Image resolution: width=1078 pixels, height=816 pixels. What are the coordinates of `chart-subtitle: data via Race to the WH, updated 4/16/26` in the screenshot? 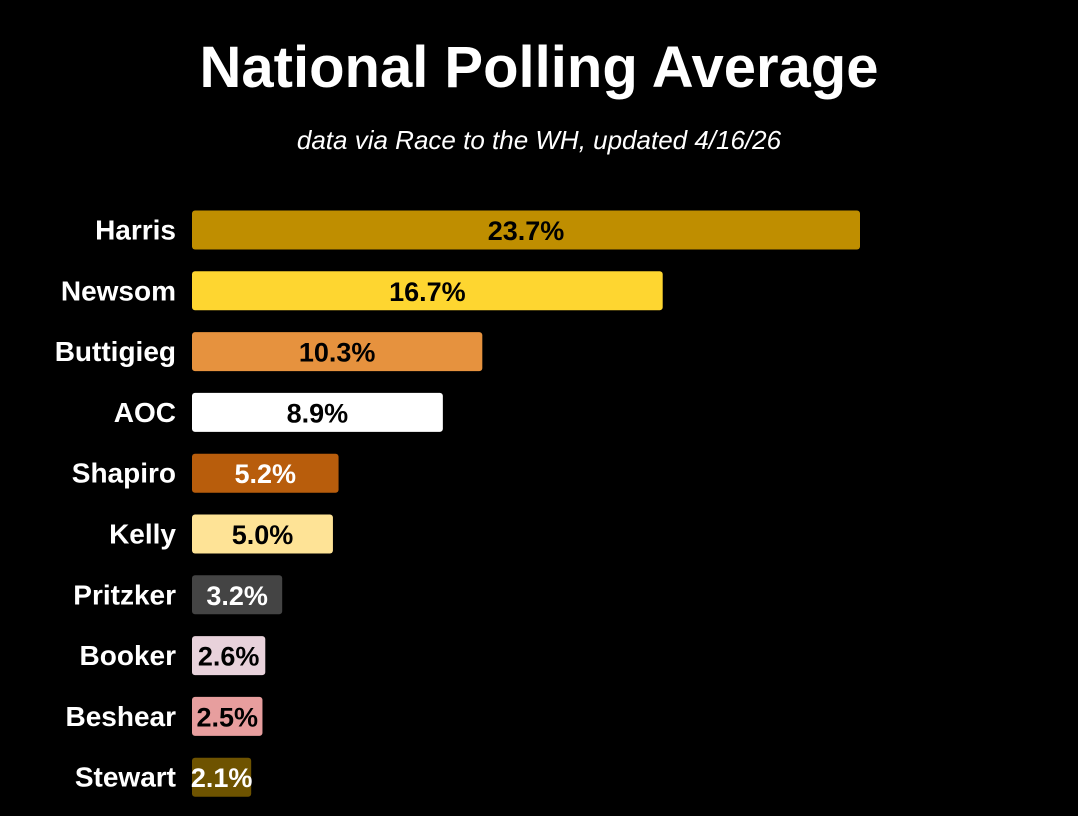 It's located at (539, 140).